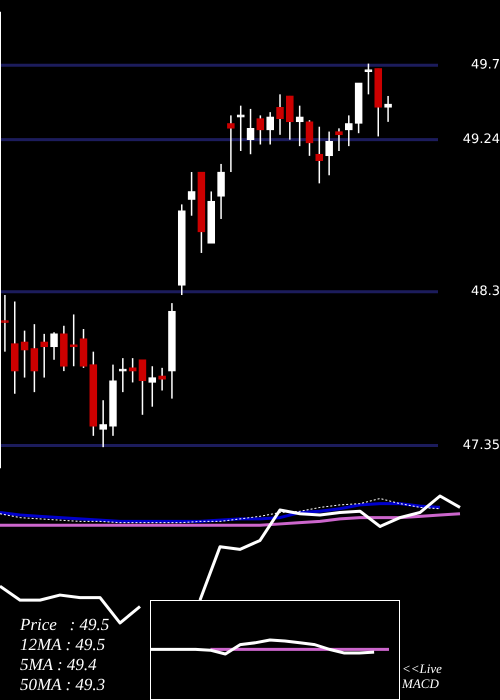 This screenshot has height=700, width=500. Describe the element at coordinates (58, 665) in the screenshot. I see `text: 5MA : 49.4` at that location.